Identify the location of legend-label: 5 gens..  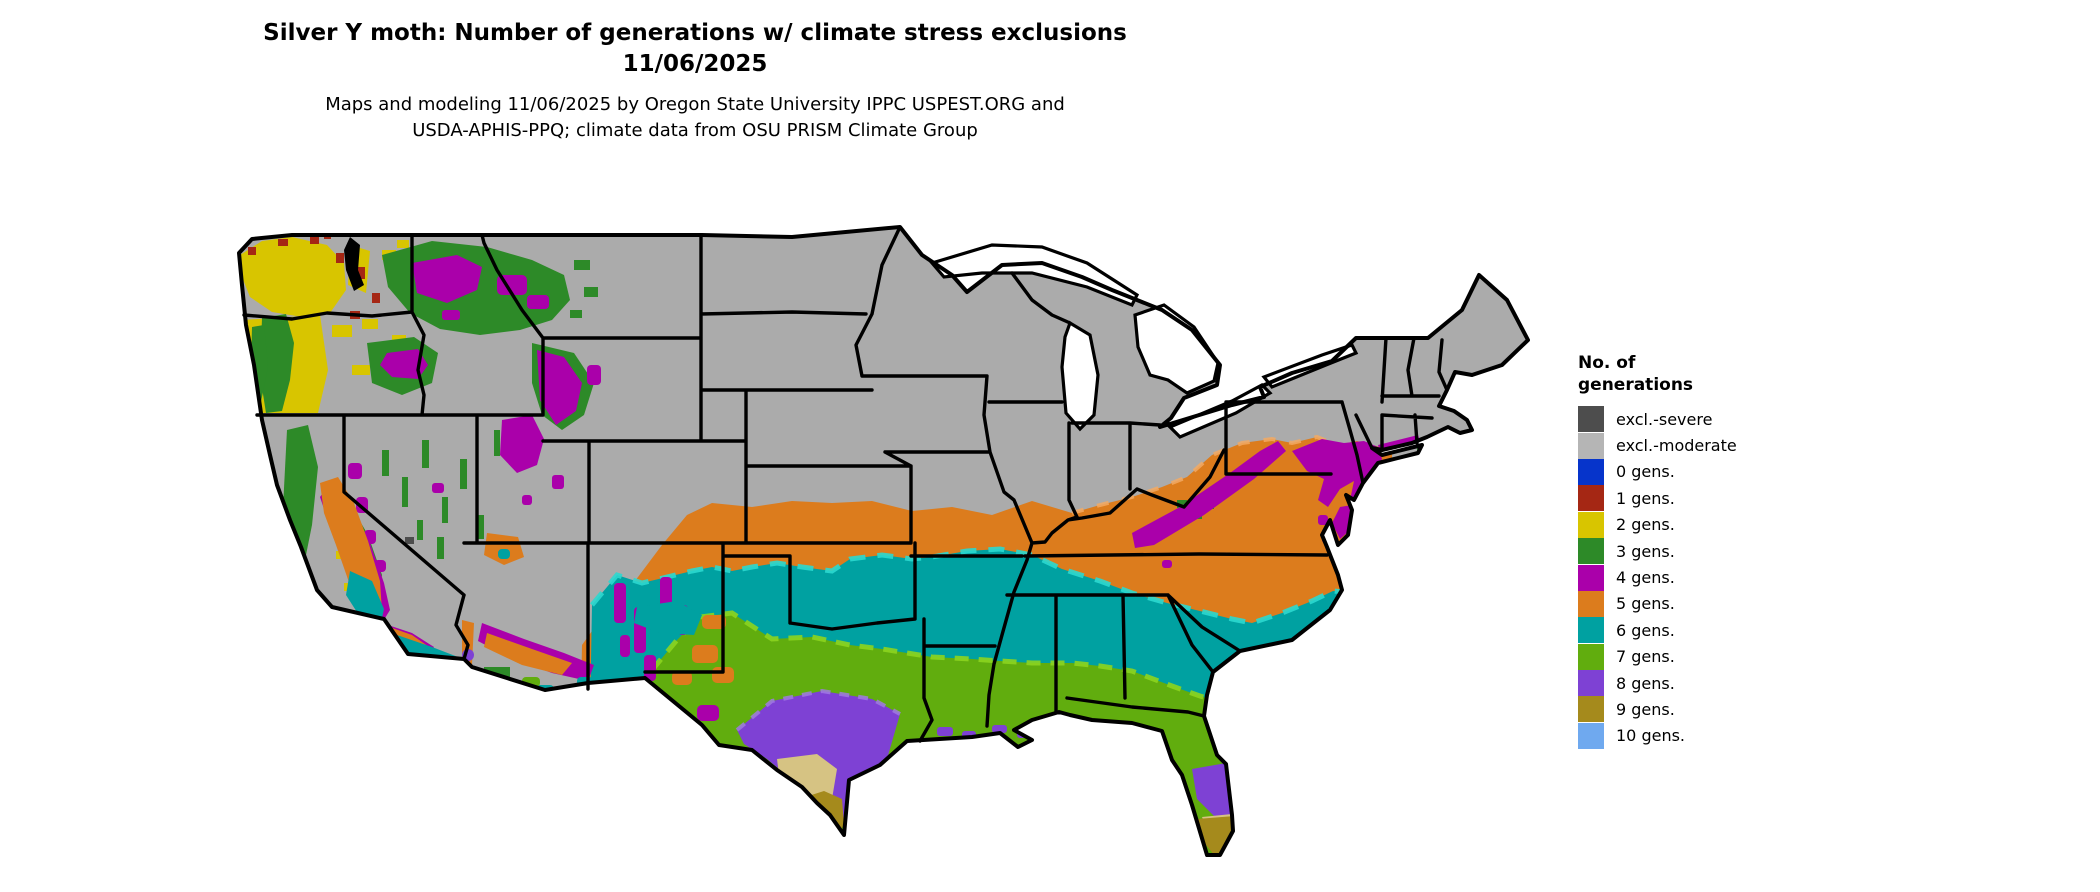
(1645, 604).